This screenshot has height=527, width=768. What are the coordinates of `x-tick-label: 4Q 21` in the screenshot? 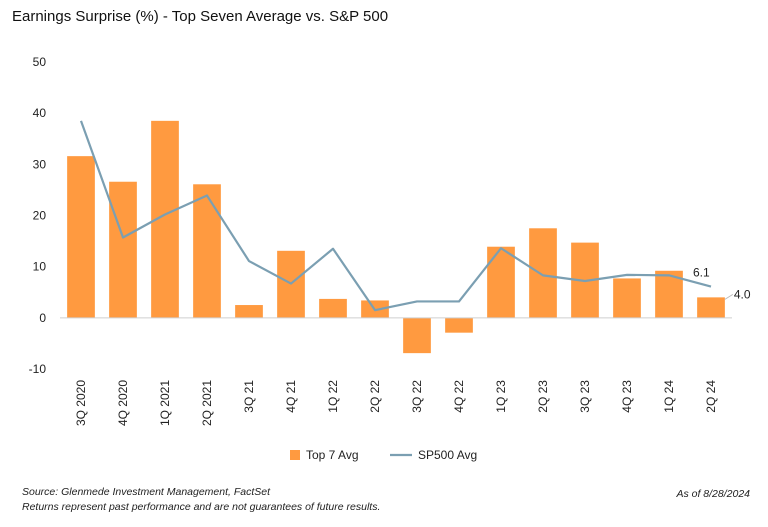 It's located at (291, 396).